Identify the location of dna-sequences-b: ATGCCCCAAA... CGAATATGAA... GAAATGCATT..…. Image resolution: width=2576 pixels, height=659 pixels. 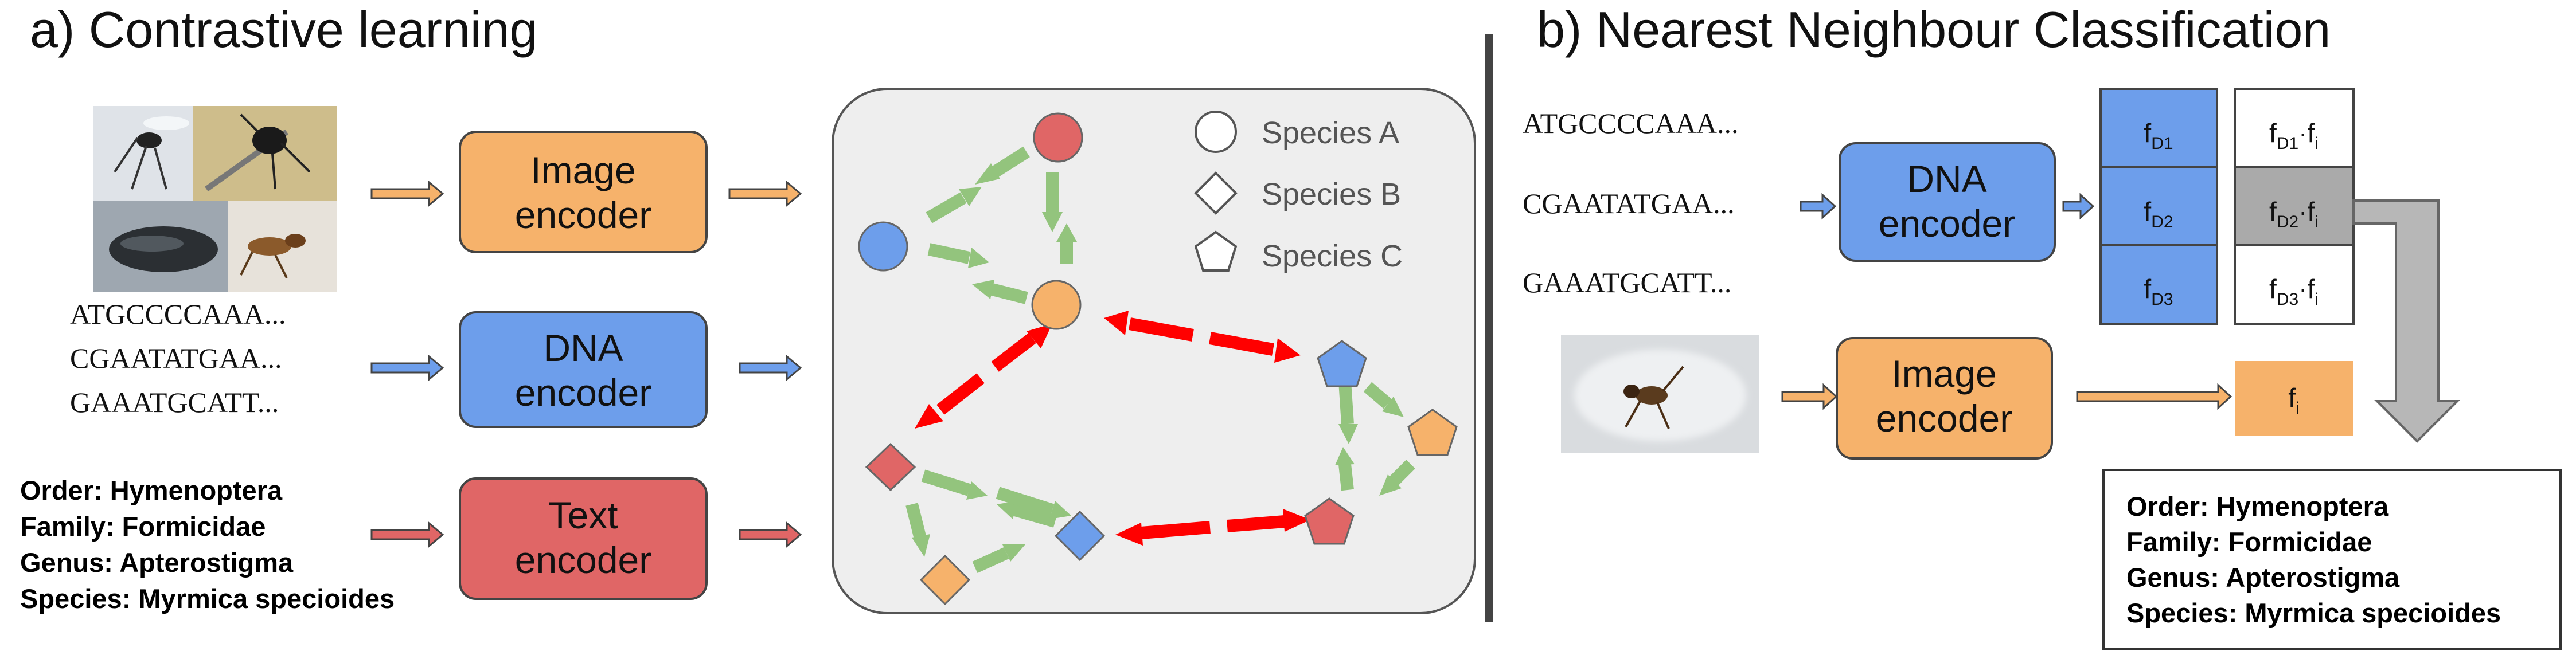
(1631, 203).